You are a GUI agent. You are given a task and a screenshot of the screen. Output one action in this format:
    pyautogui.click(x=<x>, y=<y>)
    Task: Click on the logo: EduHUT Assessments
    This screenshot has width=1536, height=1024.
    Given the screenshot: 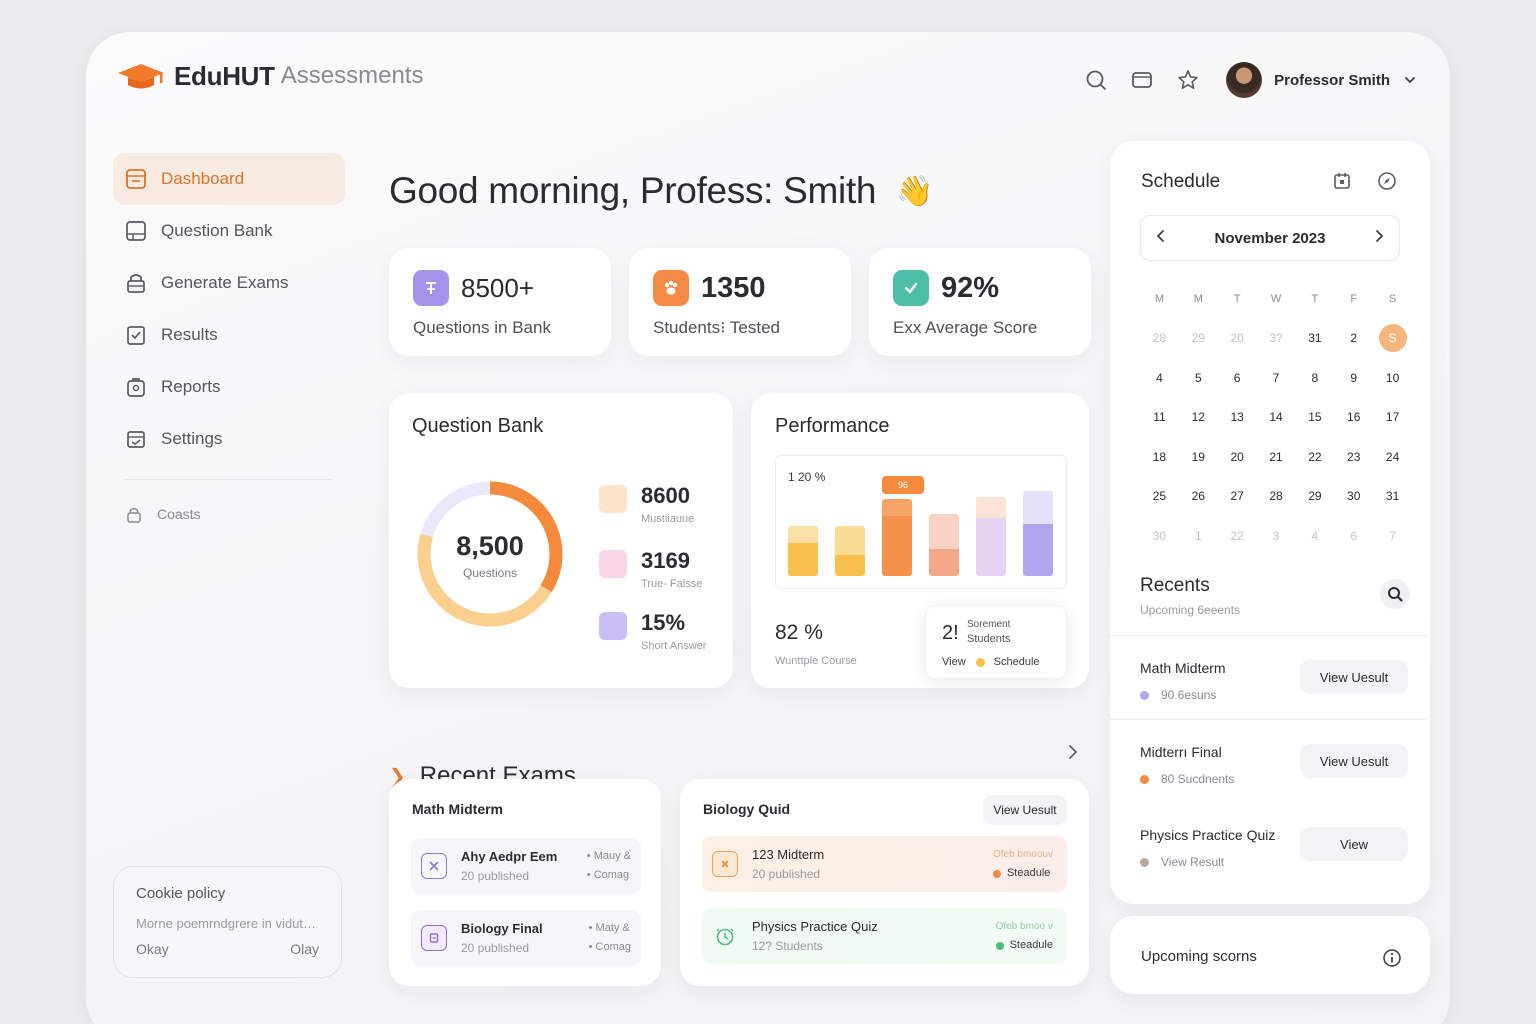 What is the action you would take?
    pyautogui.click(x=269, y=76)
    